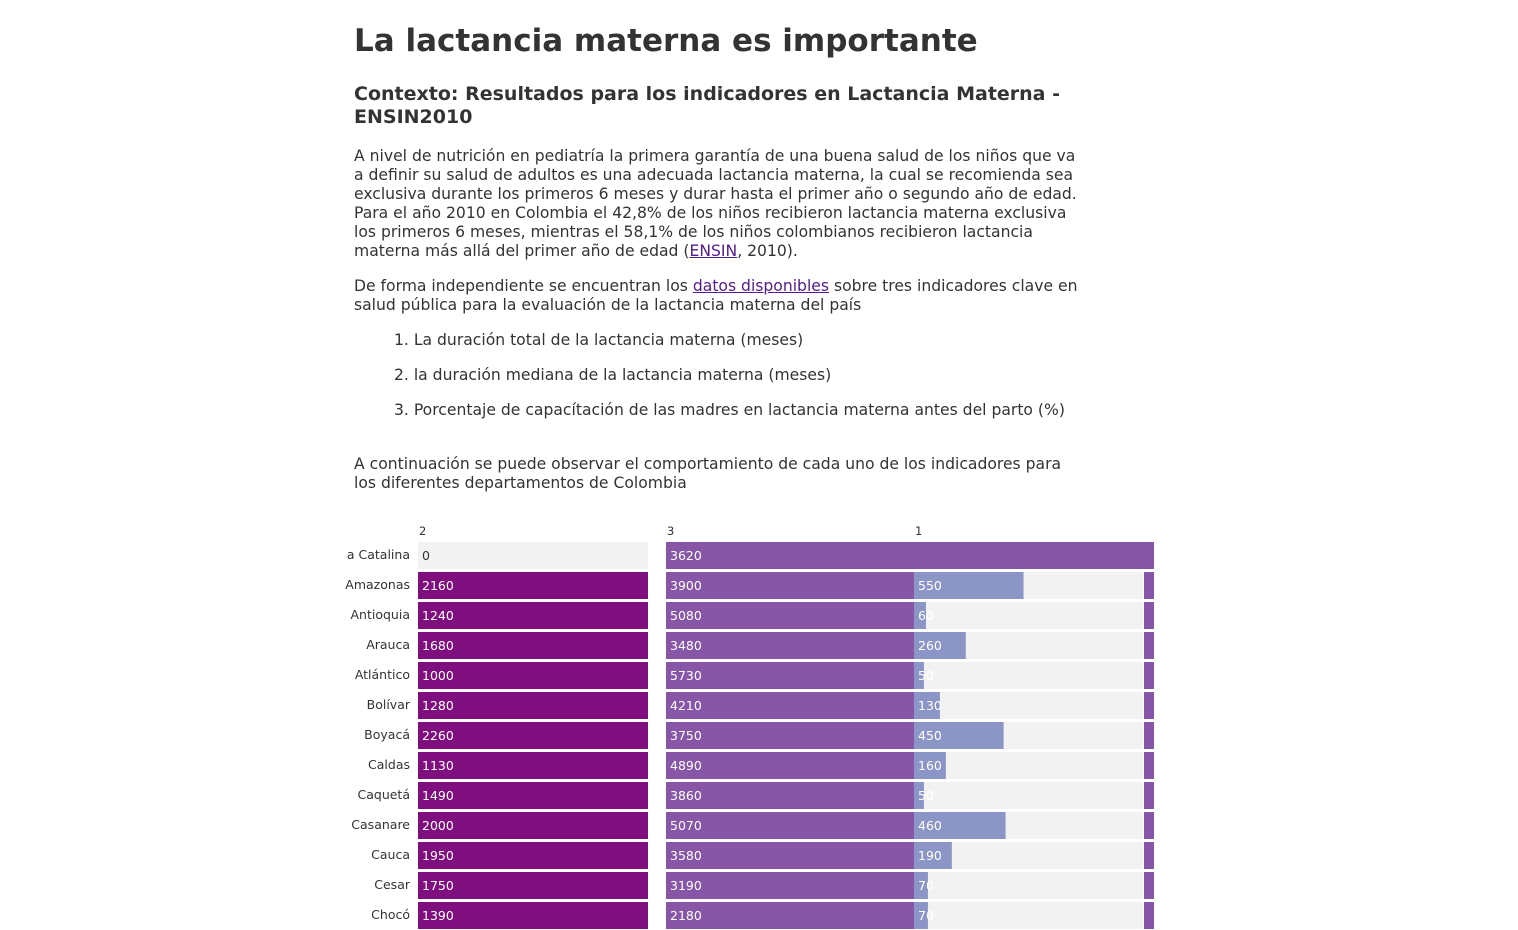 The height and width of the screenshot is (930, 1518). Describe the element at coordinates (390, 914) in the screenshot. I see `row-label: Chocó` at that location.